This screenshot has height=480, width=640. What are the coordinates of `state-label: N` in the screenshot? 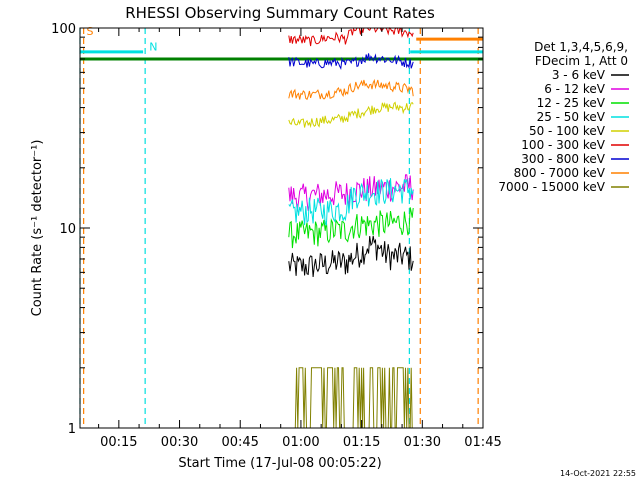 It's located at (153, 47).